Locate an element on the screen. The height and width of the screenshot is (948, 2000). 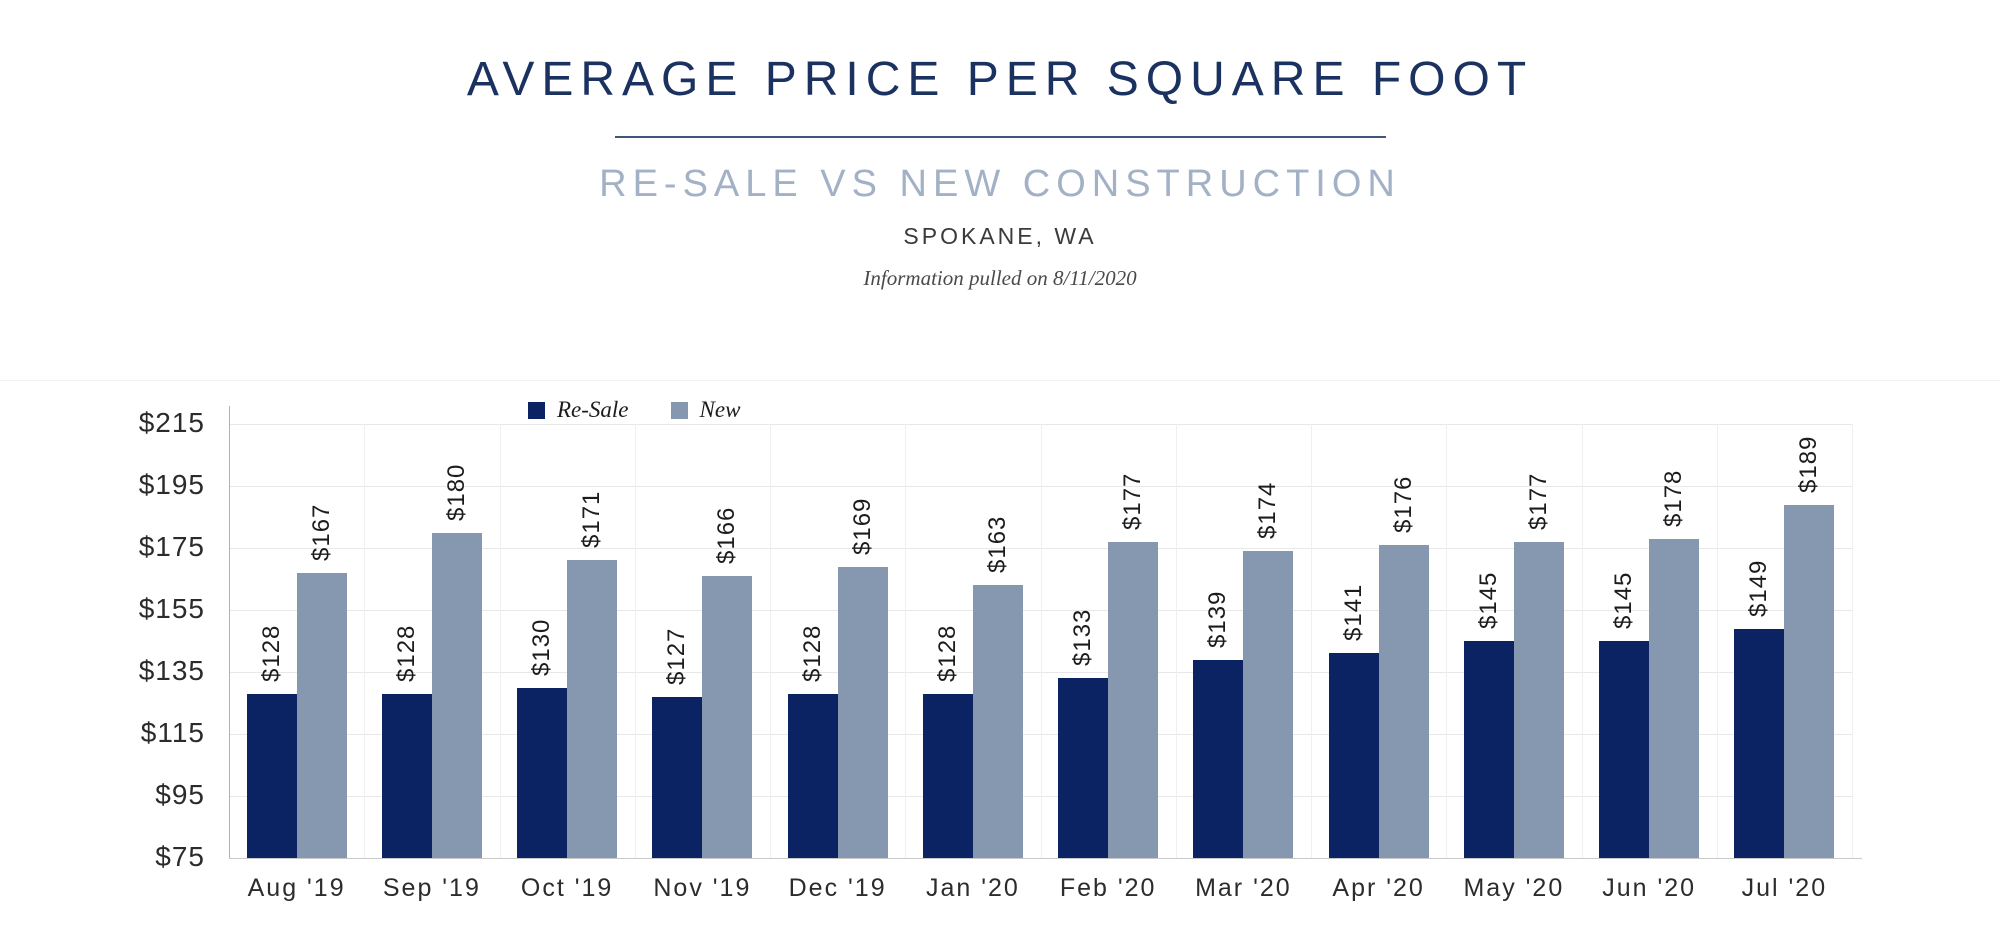
x-tick-label: Nov '19 is located at coordinates (702, 888).